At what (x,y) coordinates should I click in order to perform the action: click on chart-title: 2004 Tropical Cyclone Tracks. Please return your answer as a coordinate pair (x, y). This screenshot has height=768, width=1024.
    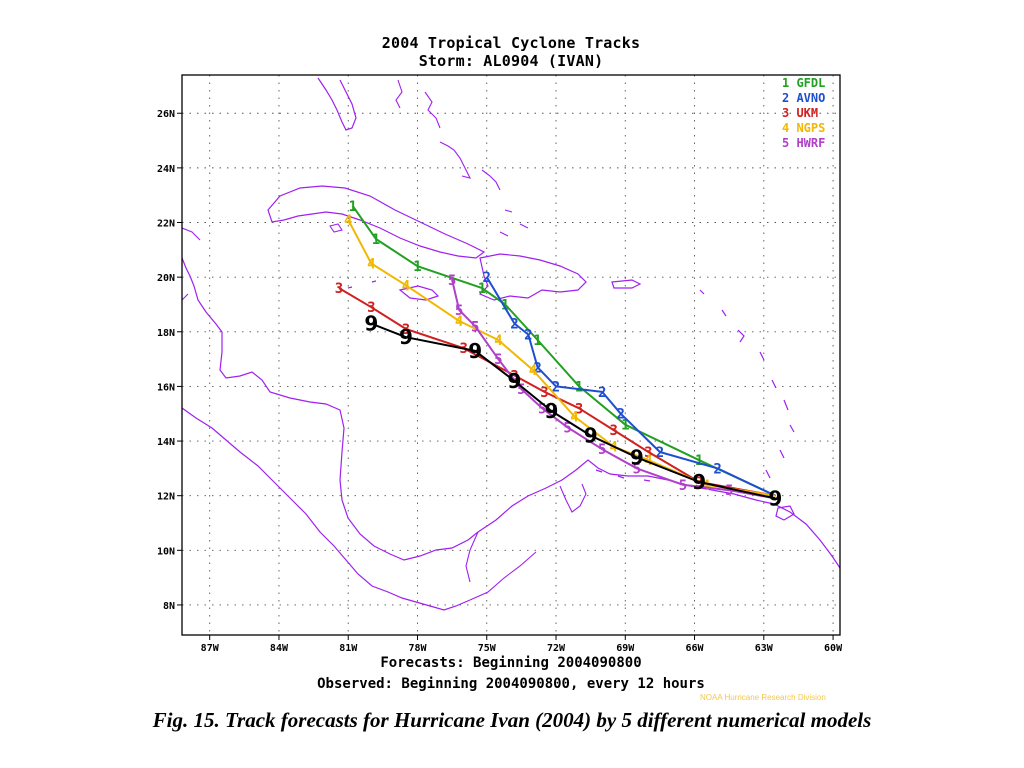
    Looking at the image, I should click on (511, 43).